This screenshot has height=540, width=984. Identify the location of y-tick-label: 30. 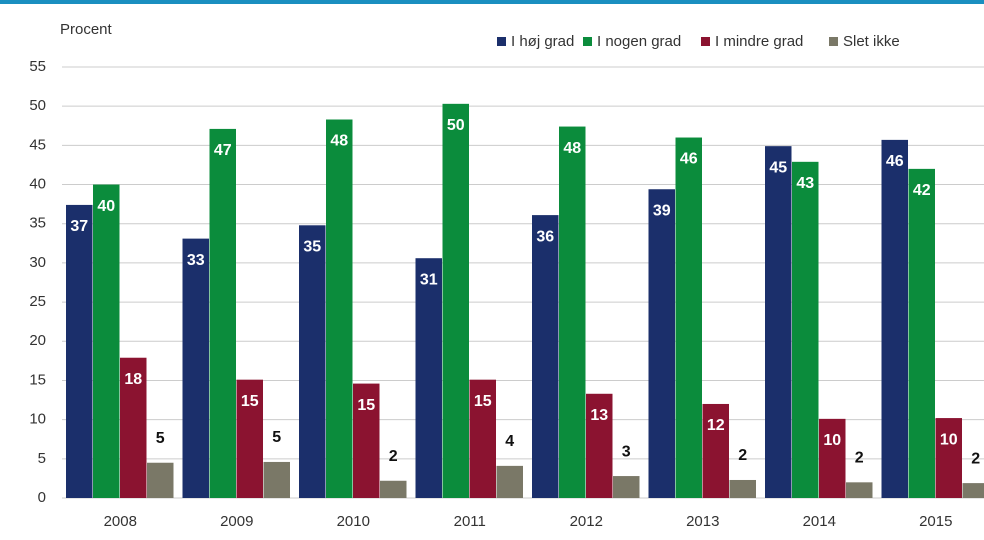
(37, 262).